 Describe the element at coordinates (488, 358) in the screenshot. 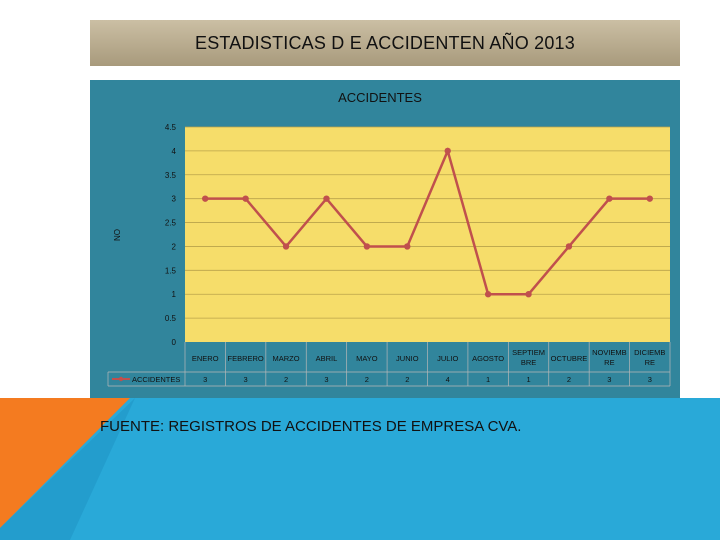

I see `x-category-label: AGOSTO` at that location.